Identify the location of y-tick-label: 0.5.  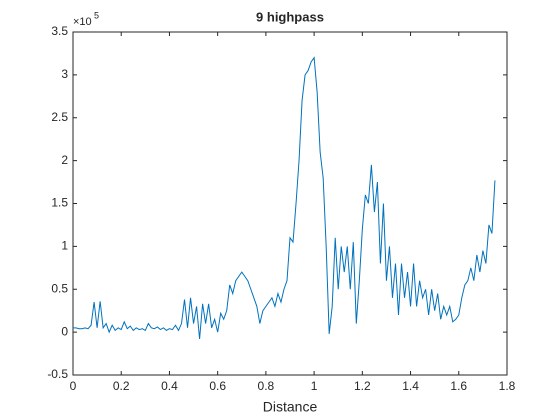
(59, 288).